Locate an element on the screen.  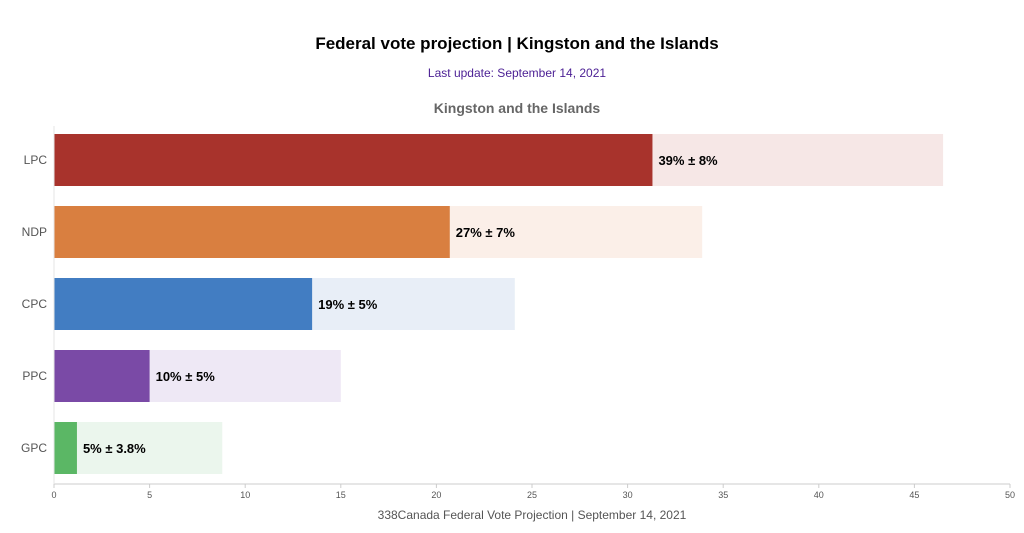
x-tick-label-50: 50 is located at coordinates (1010, 495).